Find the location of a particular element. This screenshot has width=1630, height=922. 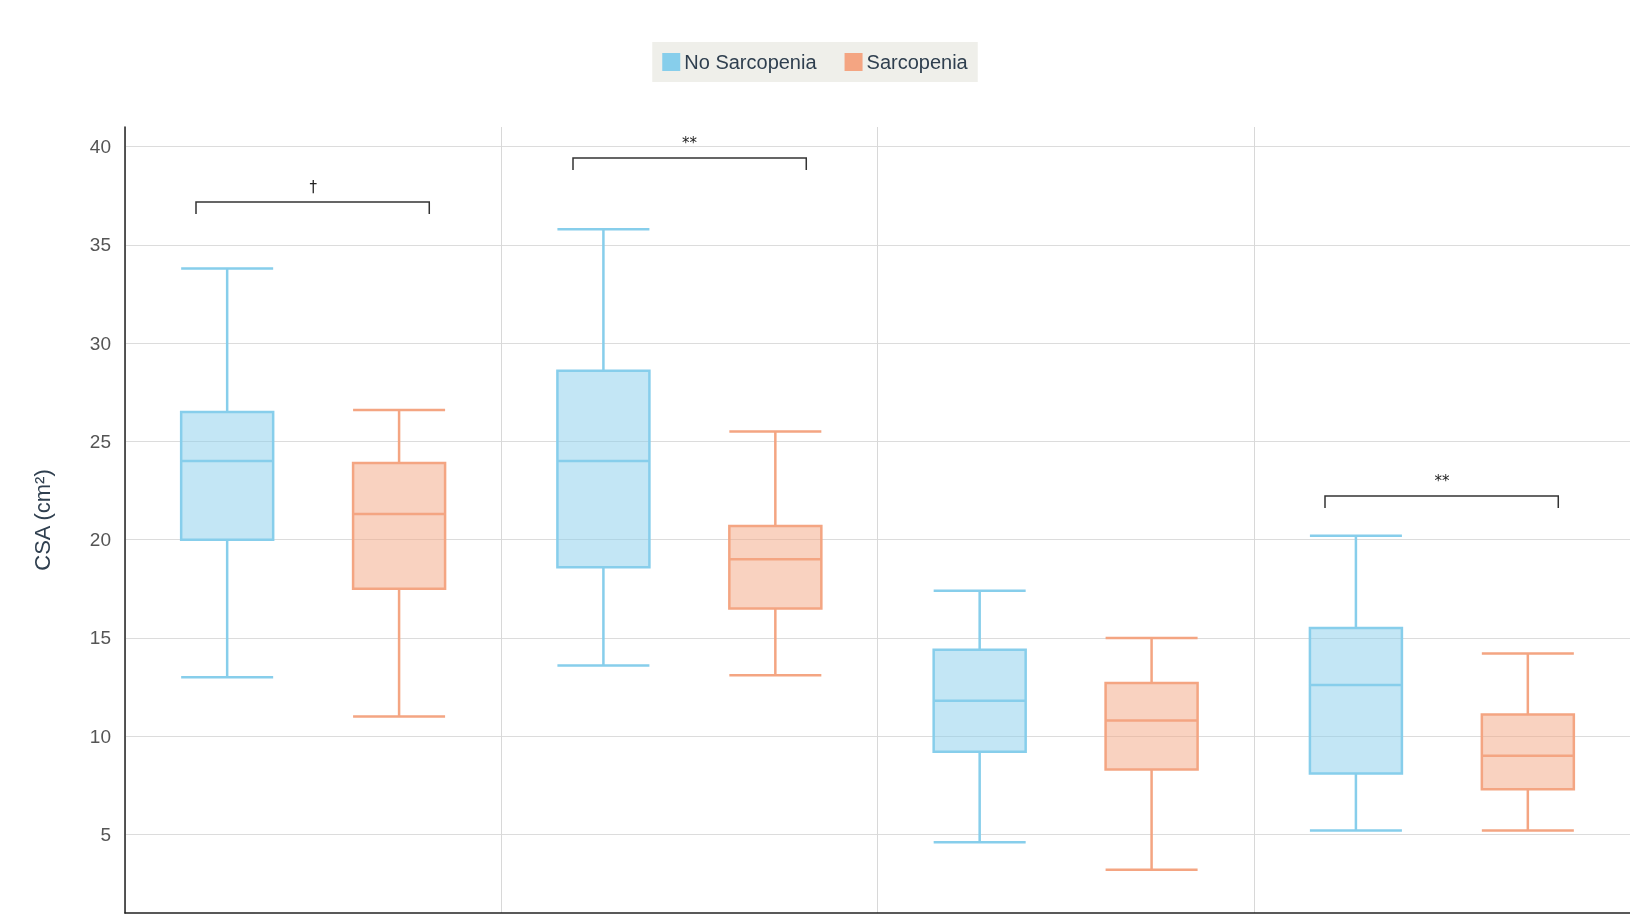

y-tick-label: 10 is located at coordinates (100, 736).